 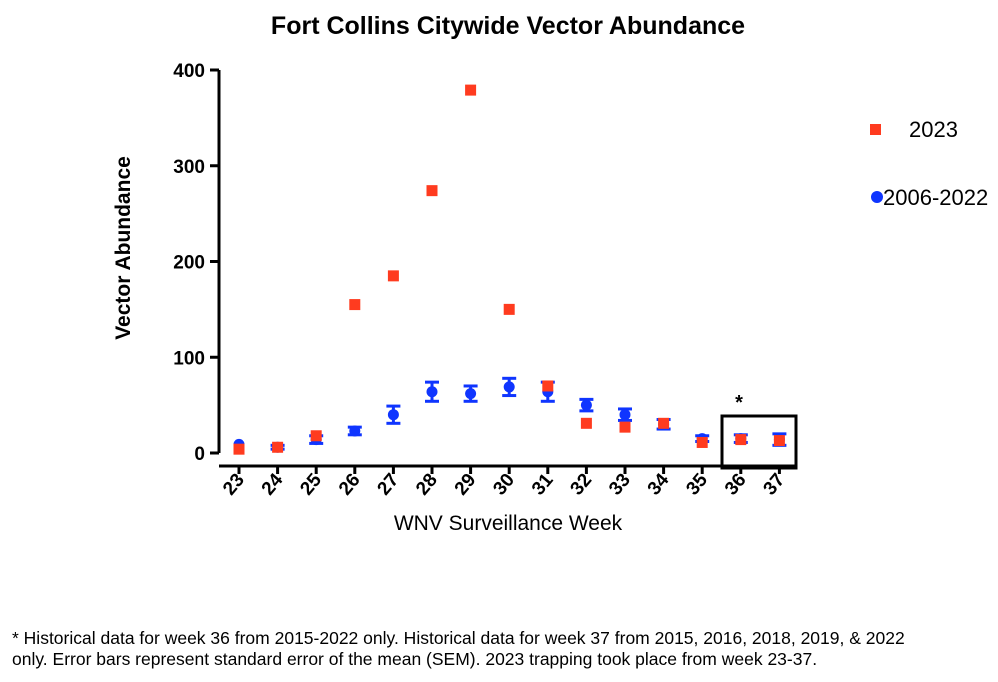 What do you see at coordinates (189, 263) in the screenshot?
I see `y-tick-label: 200` at bounding box center [189, 263].